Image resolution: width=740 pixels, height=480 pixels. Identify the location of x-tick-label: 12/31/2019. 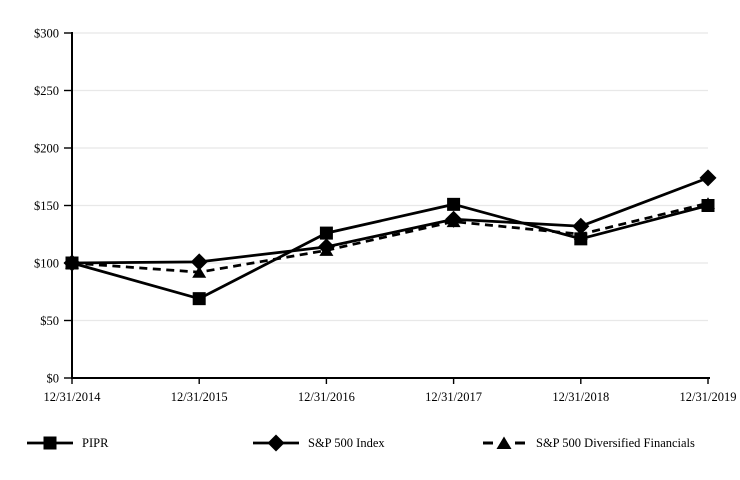
(708, 397).